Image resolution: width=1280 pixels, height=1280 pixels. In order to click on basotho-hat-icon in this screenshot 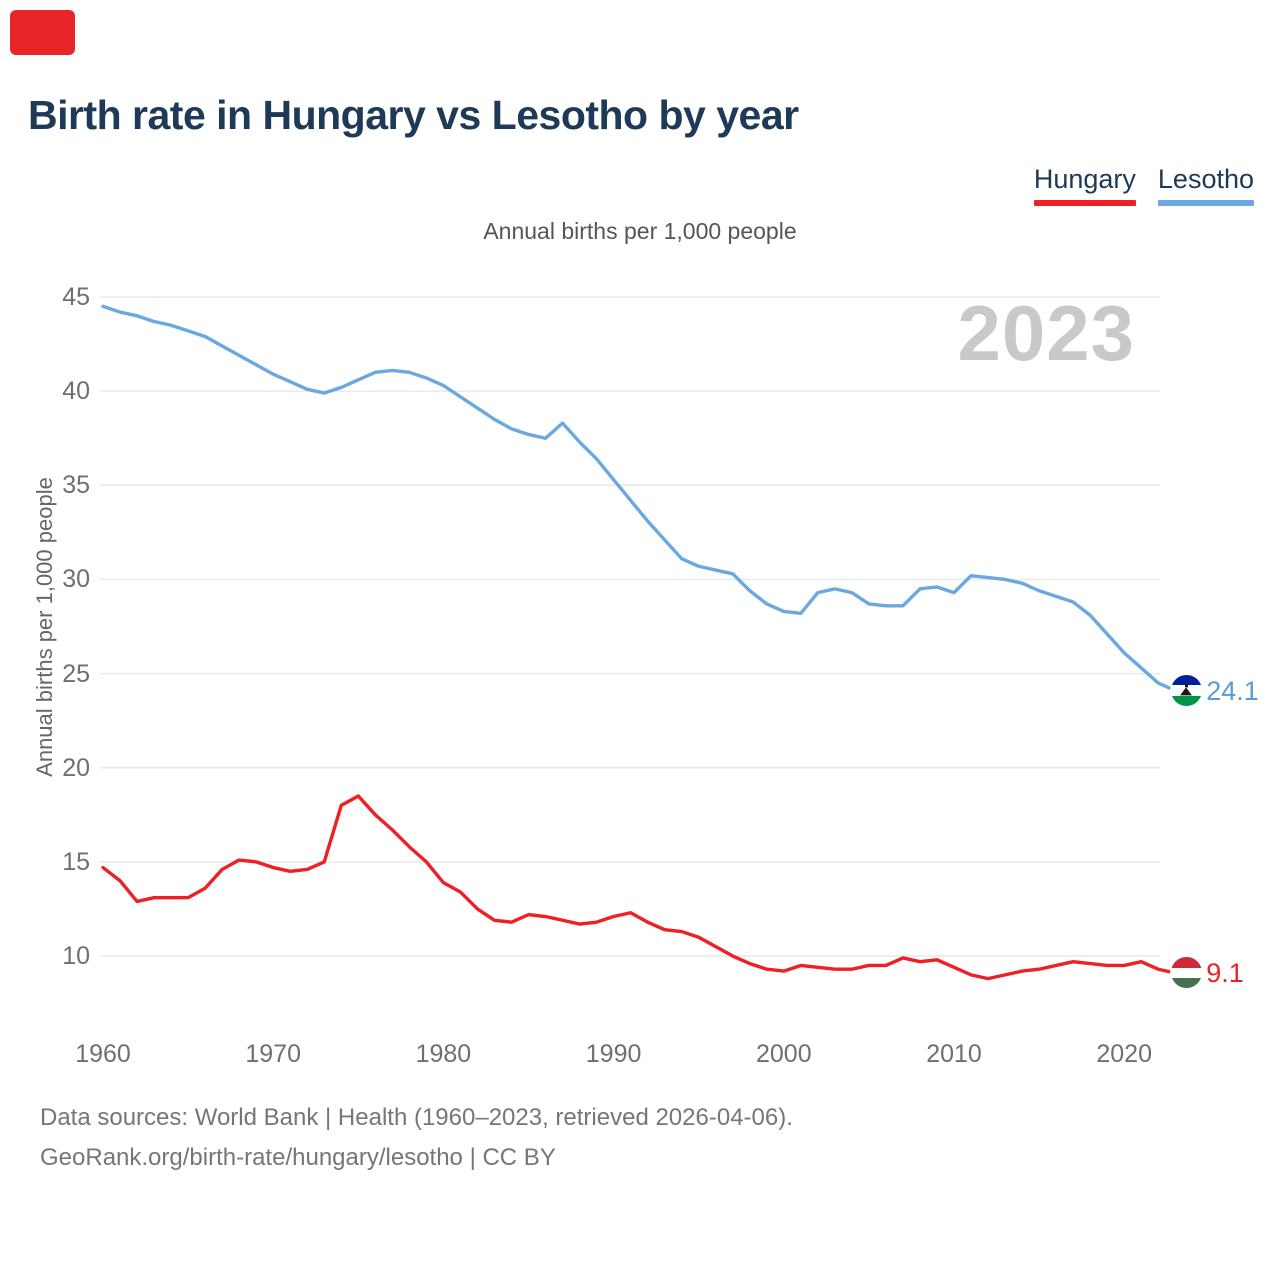, I will do `click(1186, 688)`.